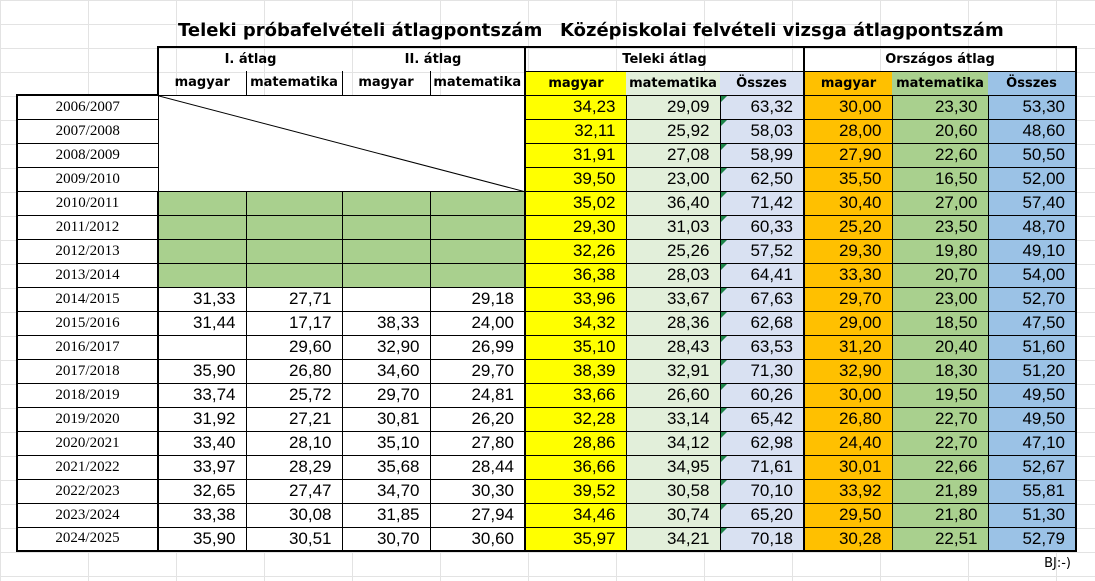 The height and width of the screenshot is (581, 1095). What do you see at coordinates (673, 179) in the screenshot?
I see `teleki-value-cell: 23,00` at bounding box center [673, 179].